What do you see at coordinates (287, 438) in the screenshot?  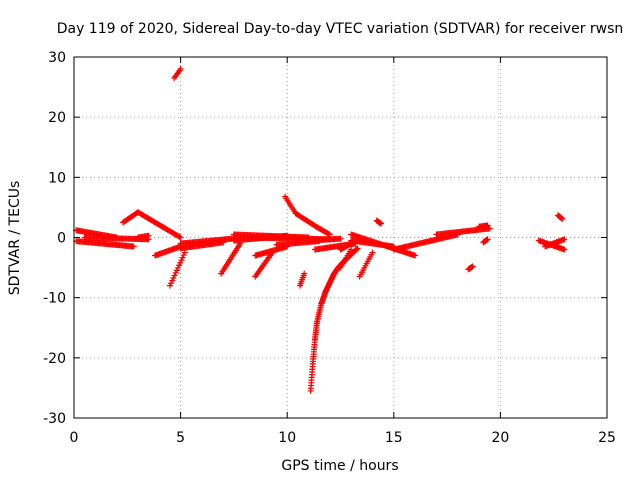 I see `x-tick-label: 10` at bounding box center [287, 438].